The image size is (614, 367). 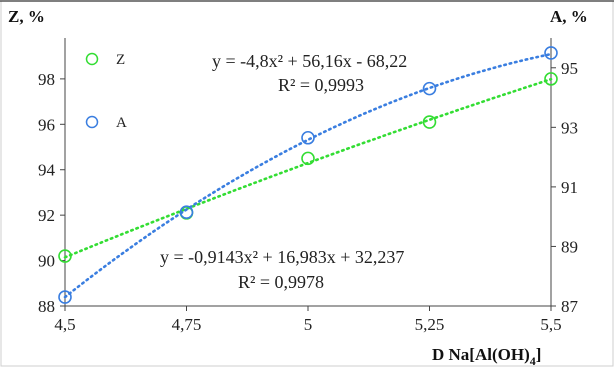 What do you see at coordinates (106, 91) in the screenshot?
I see `legend: Z A` at bounding box center [106, 91].